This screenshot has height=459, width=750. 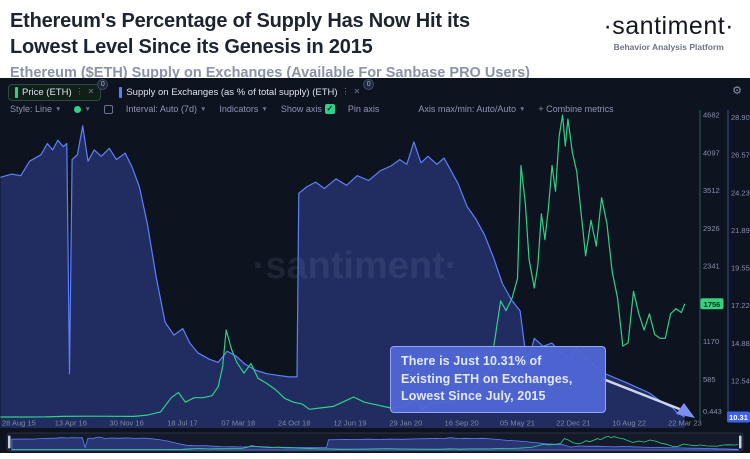 I want to click on timeline-navigator, so click(x=375, y=442).